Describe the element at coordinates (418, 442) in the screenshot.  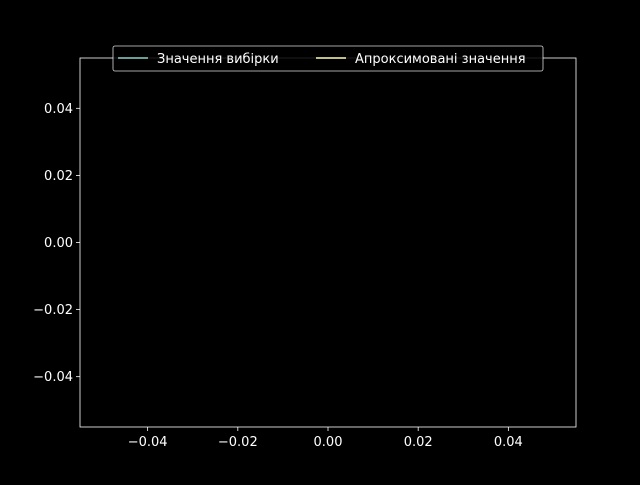
I see `x-tick-label: 0.02` at that location.